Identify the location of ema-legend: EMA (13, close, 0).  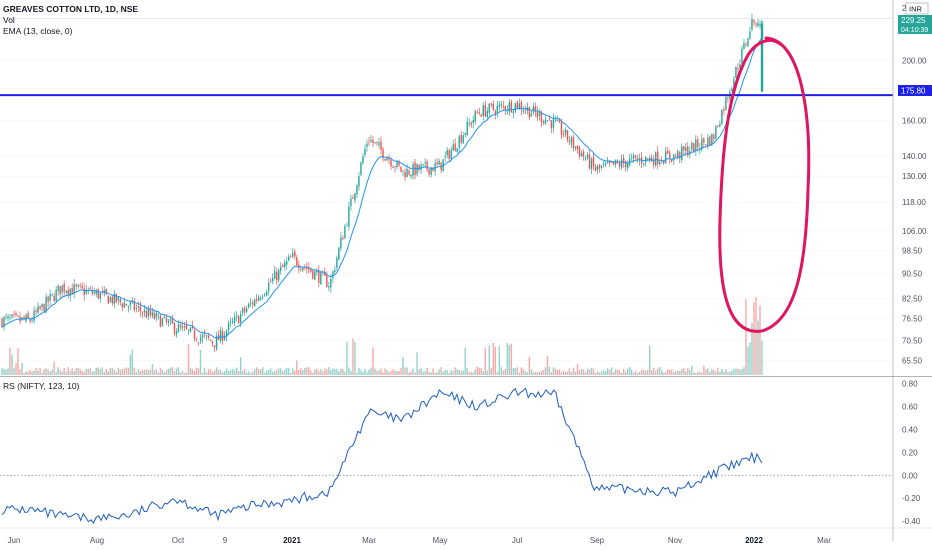
(38, 31).